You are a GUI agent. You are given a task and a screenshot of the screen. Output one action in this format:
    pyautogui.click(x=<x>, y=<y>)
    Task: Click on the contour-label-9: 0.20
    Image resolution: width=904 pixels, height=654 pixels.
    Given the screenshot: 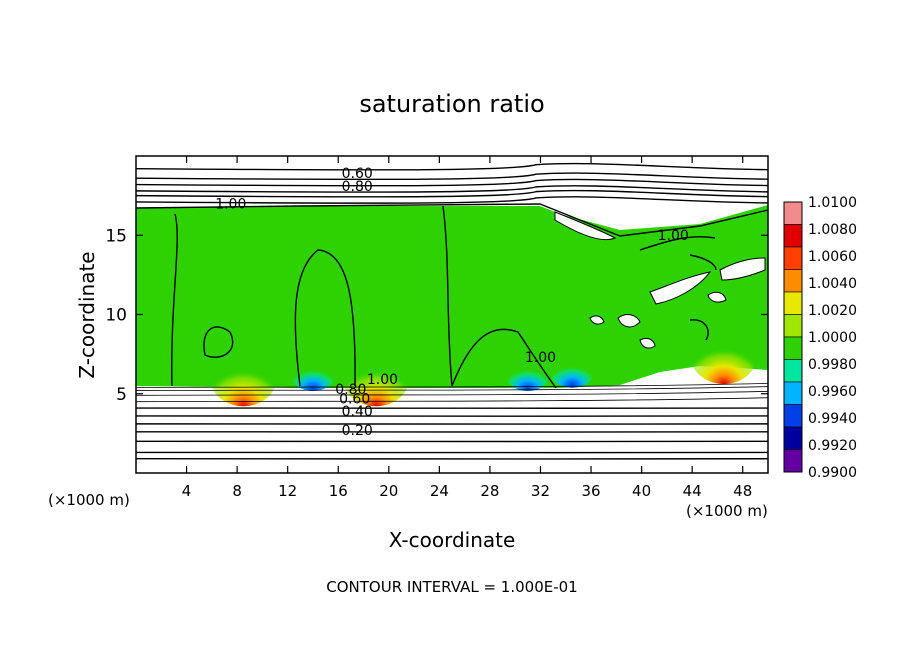 What is the action you would take?
    pyautogui.click(x=357, y=431)
    